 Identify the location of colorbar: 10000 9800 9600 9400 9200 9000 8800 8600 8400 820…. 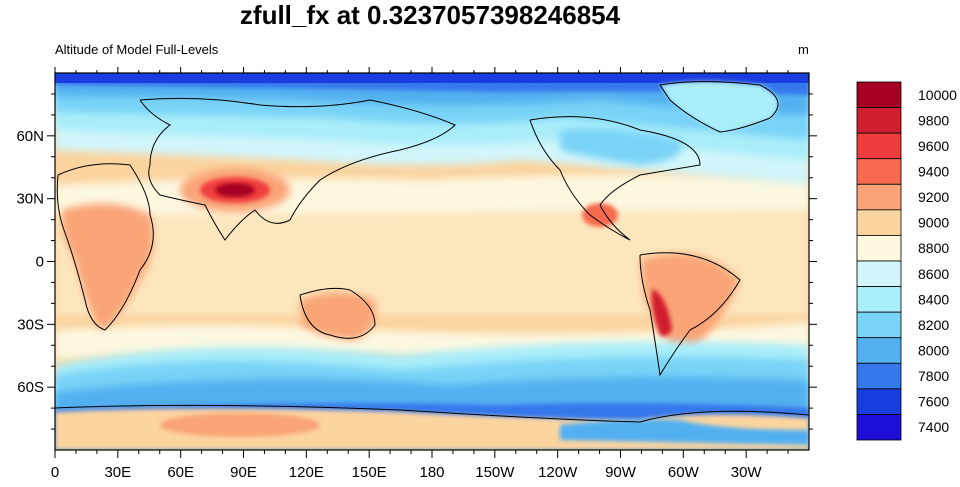
(906, 261).